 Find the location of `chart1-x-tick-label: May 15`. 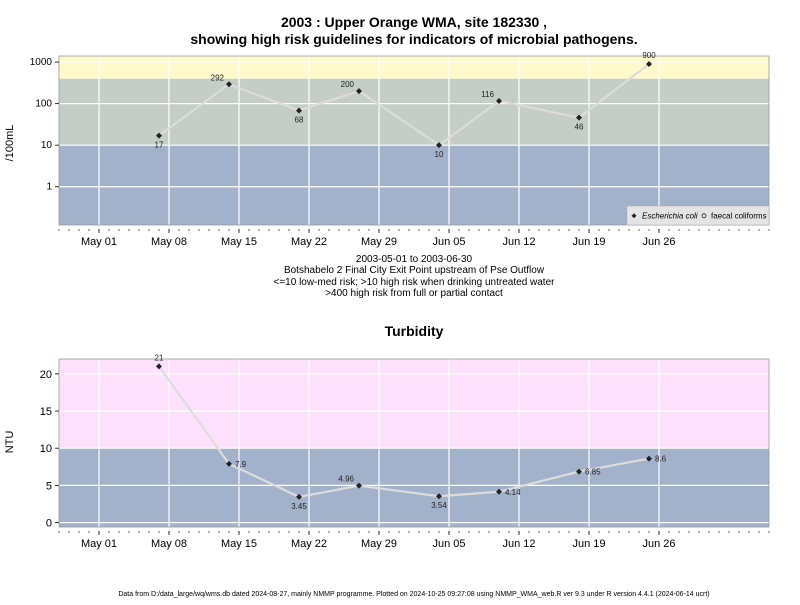

chart1-x-tick-label: May 15 is located at coordinates (239, 242).